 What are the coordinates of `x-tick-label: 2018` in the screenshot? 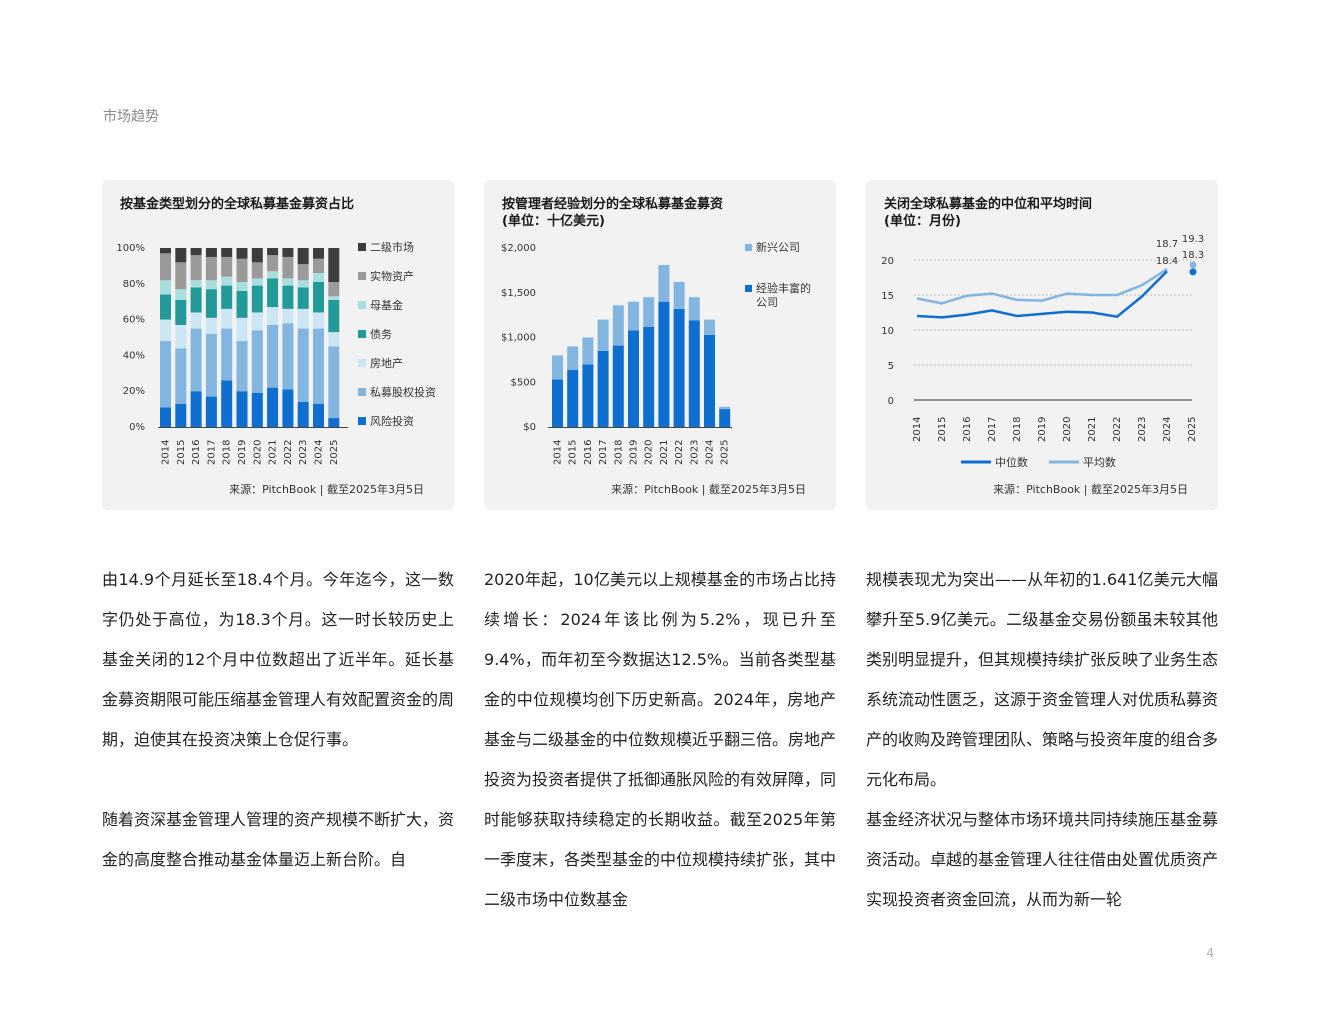 It's located at (618, 452).